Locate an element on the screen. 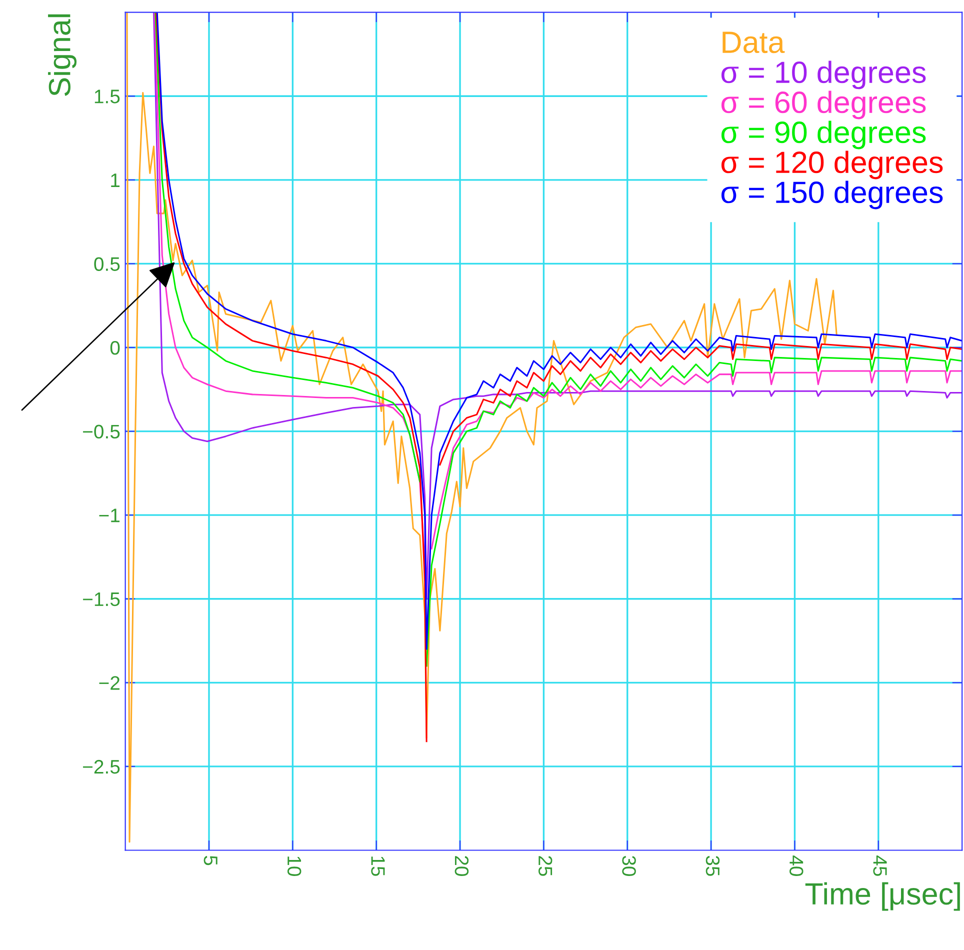 The width and height of the screenshot is (964, 950). text: σ = 90 degrees is located at coordinates (823, 135).